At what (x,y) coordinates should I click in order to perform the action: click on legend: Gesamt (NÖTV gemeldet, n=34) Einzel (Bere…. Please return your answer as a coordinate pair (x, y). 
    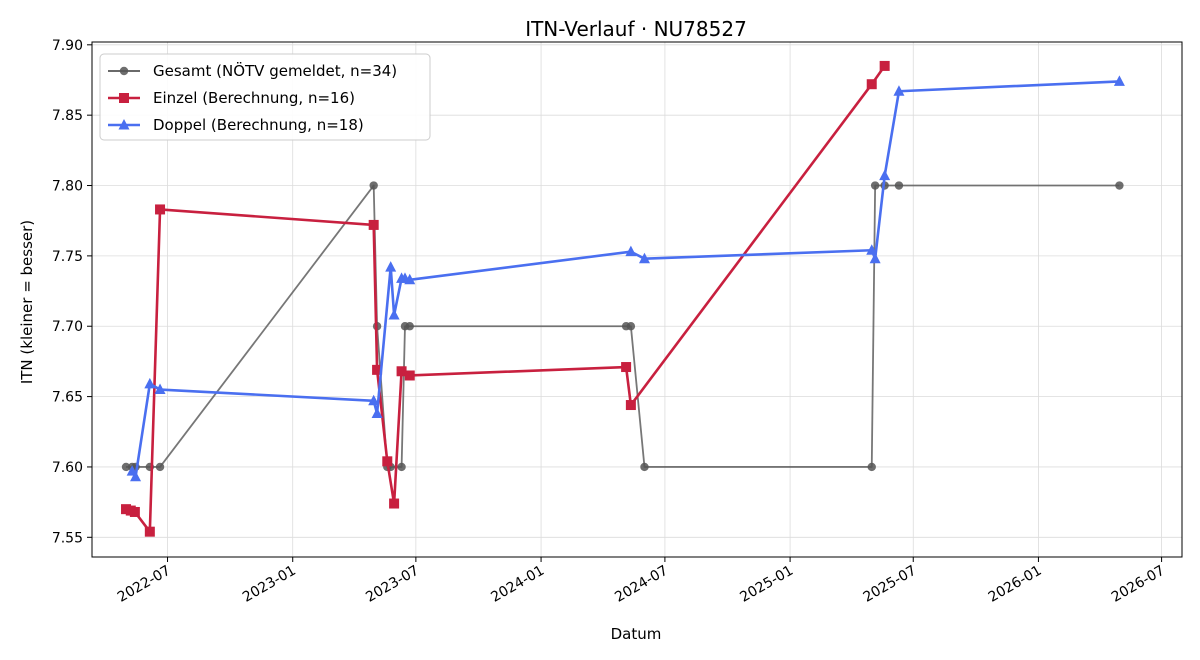
    Looking at the image, I should click on (265, 97).